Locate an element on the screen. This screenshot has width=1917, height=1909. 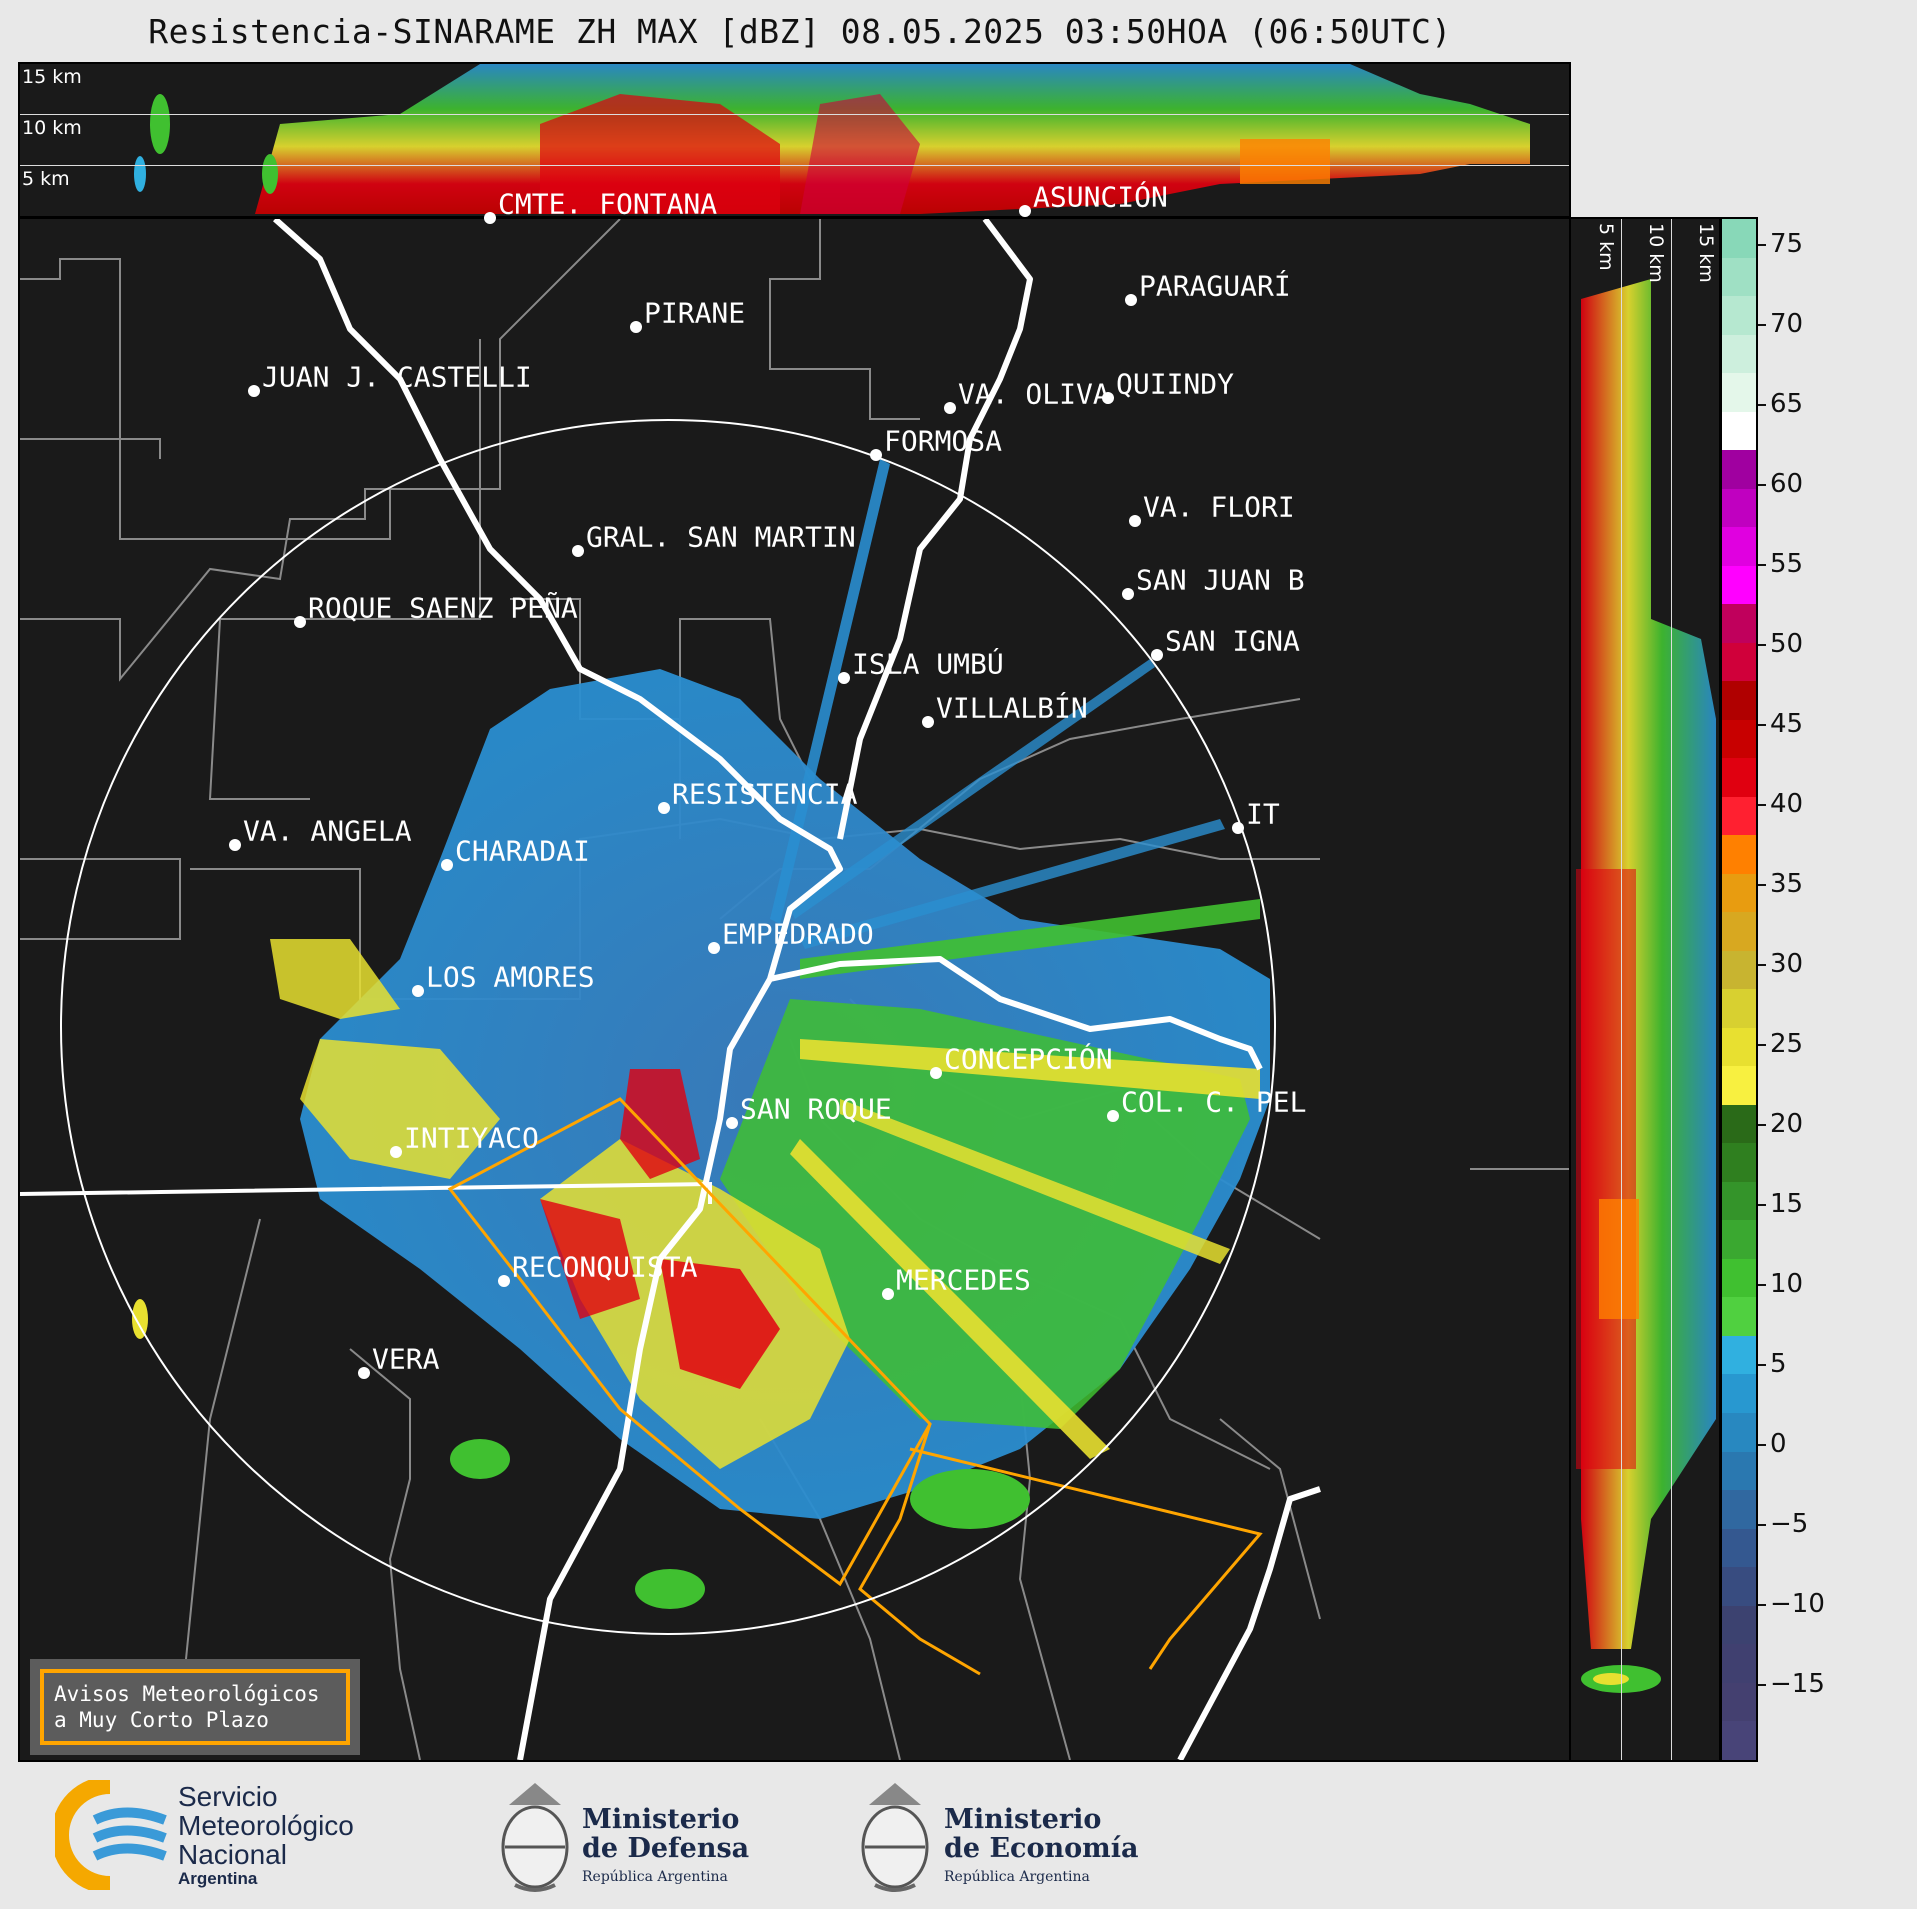
top-cross-section: 15 km 10 km 5 km is located at coordinates (794, 140).